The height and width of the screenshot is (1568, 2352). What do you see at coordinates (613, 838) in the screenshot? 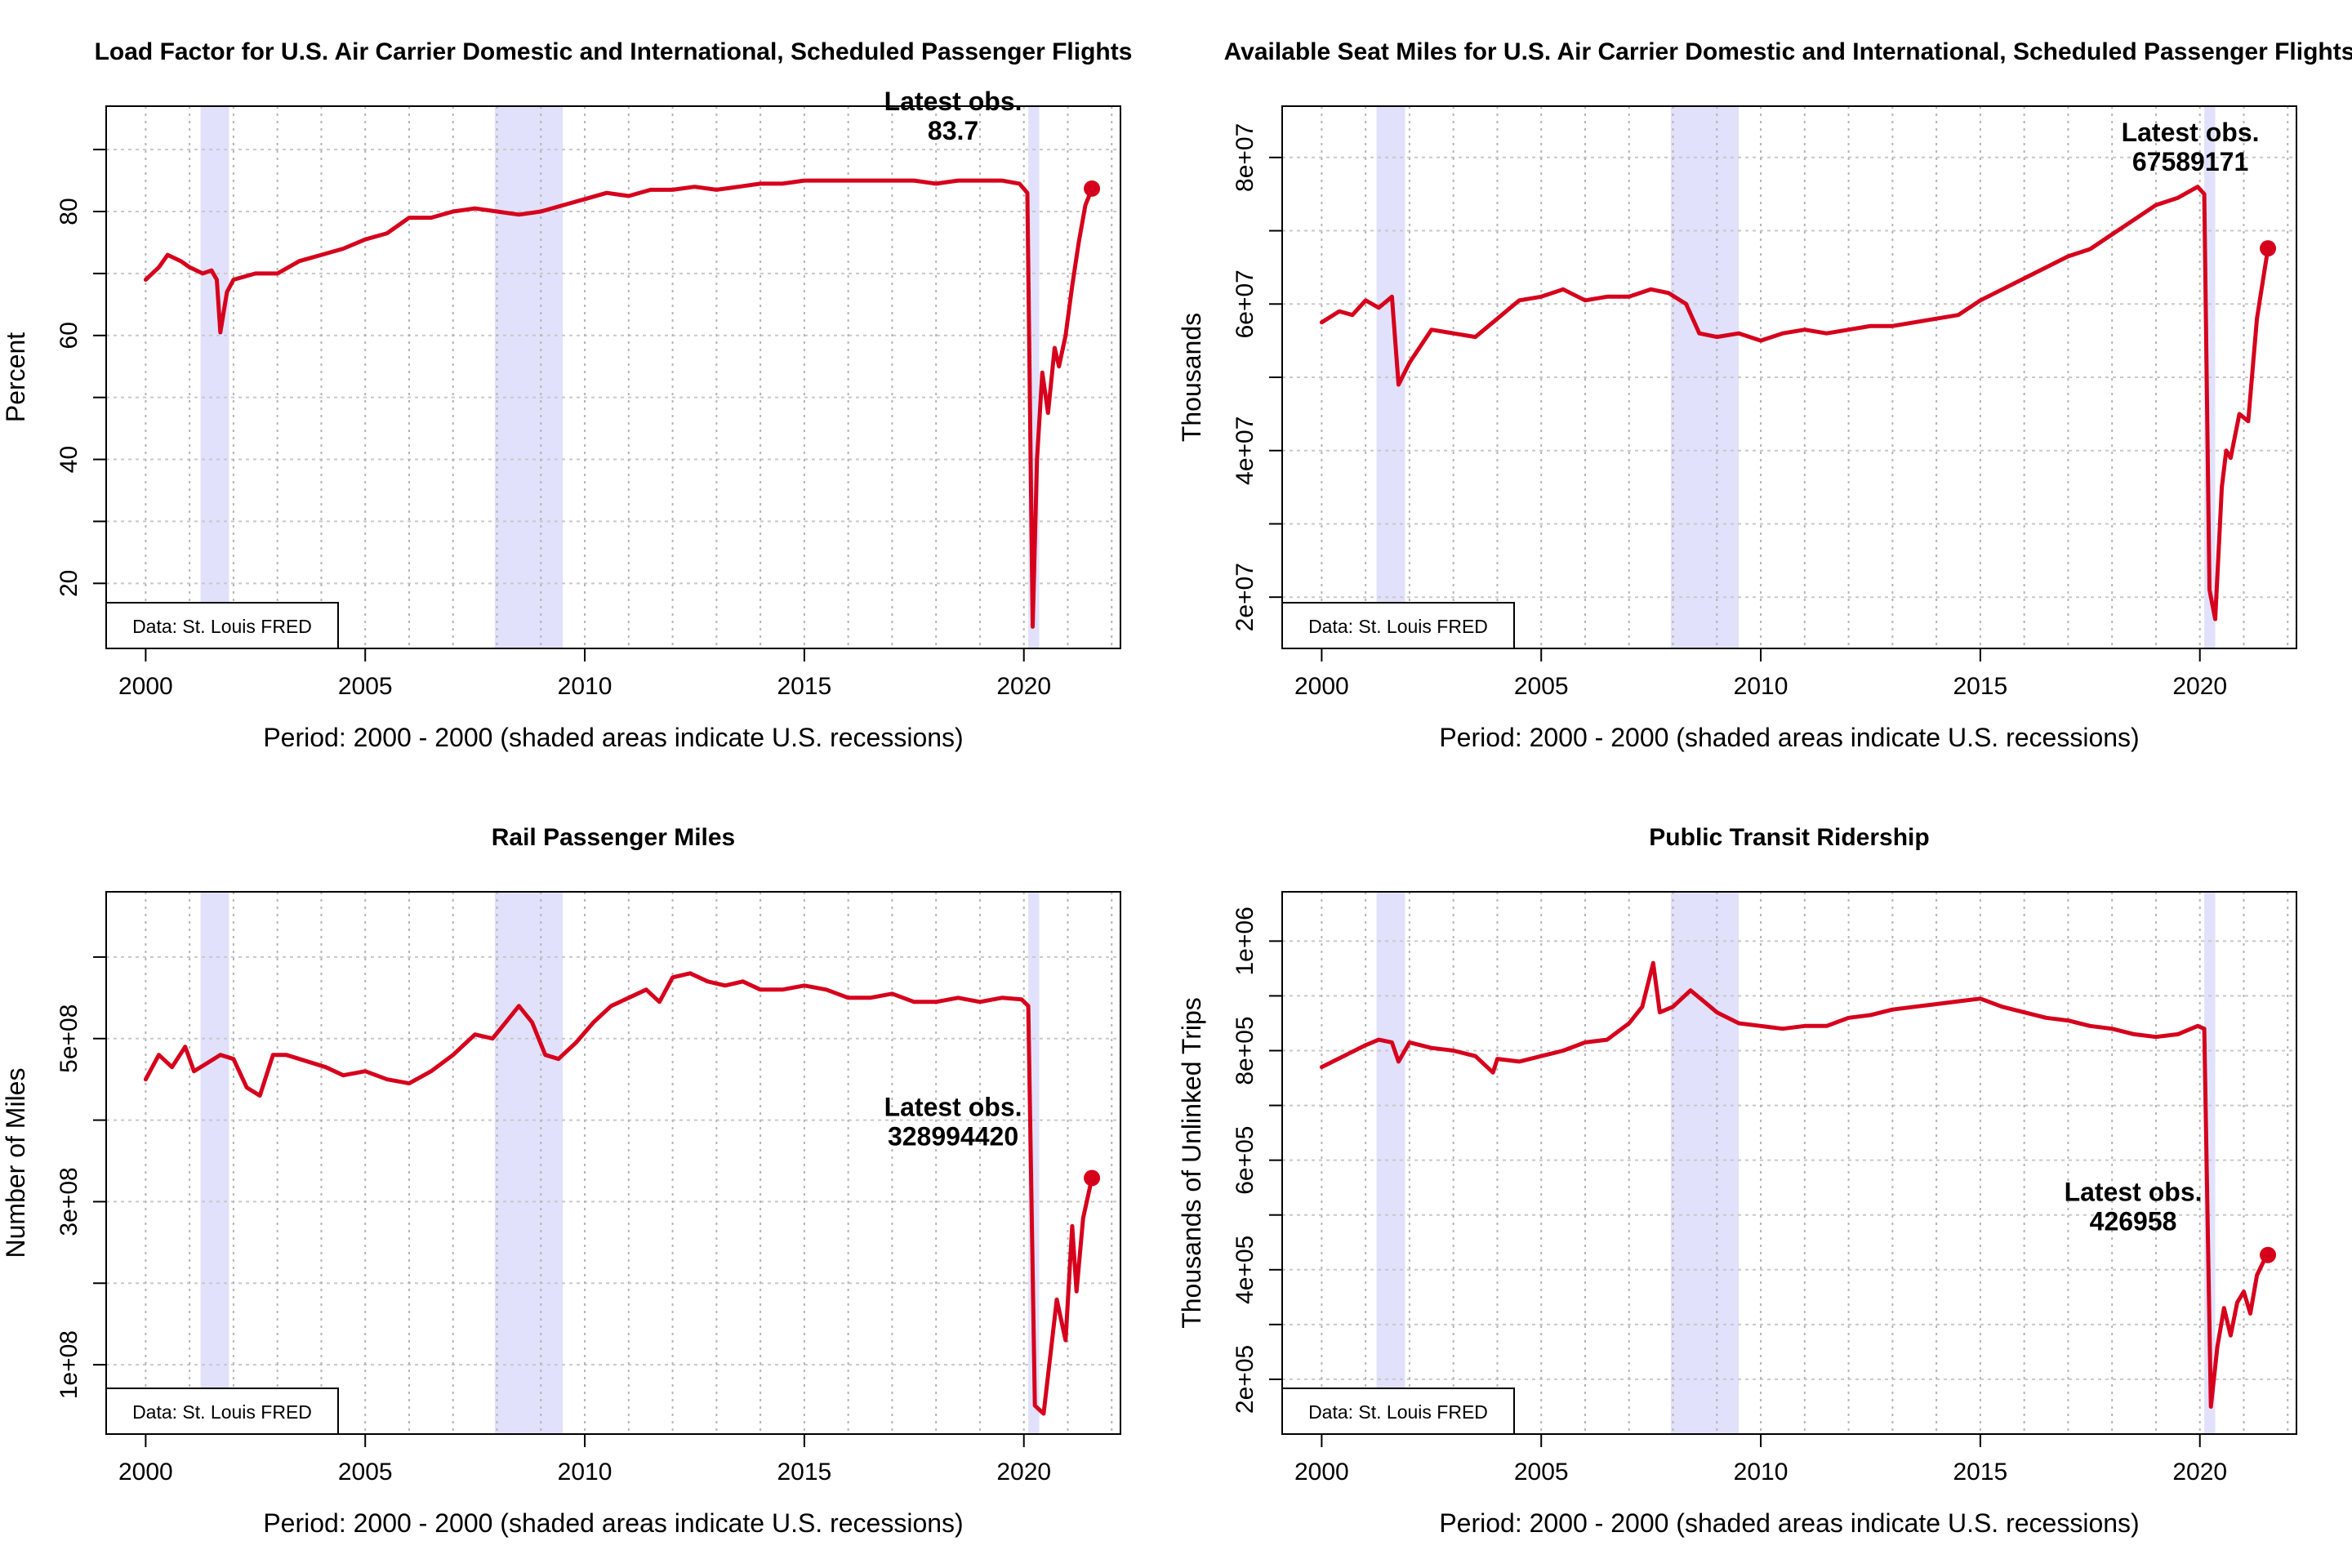
I see `chart-title: Rail Passenger Miles` at bounding box center [613, 838].